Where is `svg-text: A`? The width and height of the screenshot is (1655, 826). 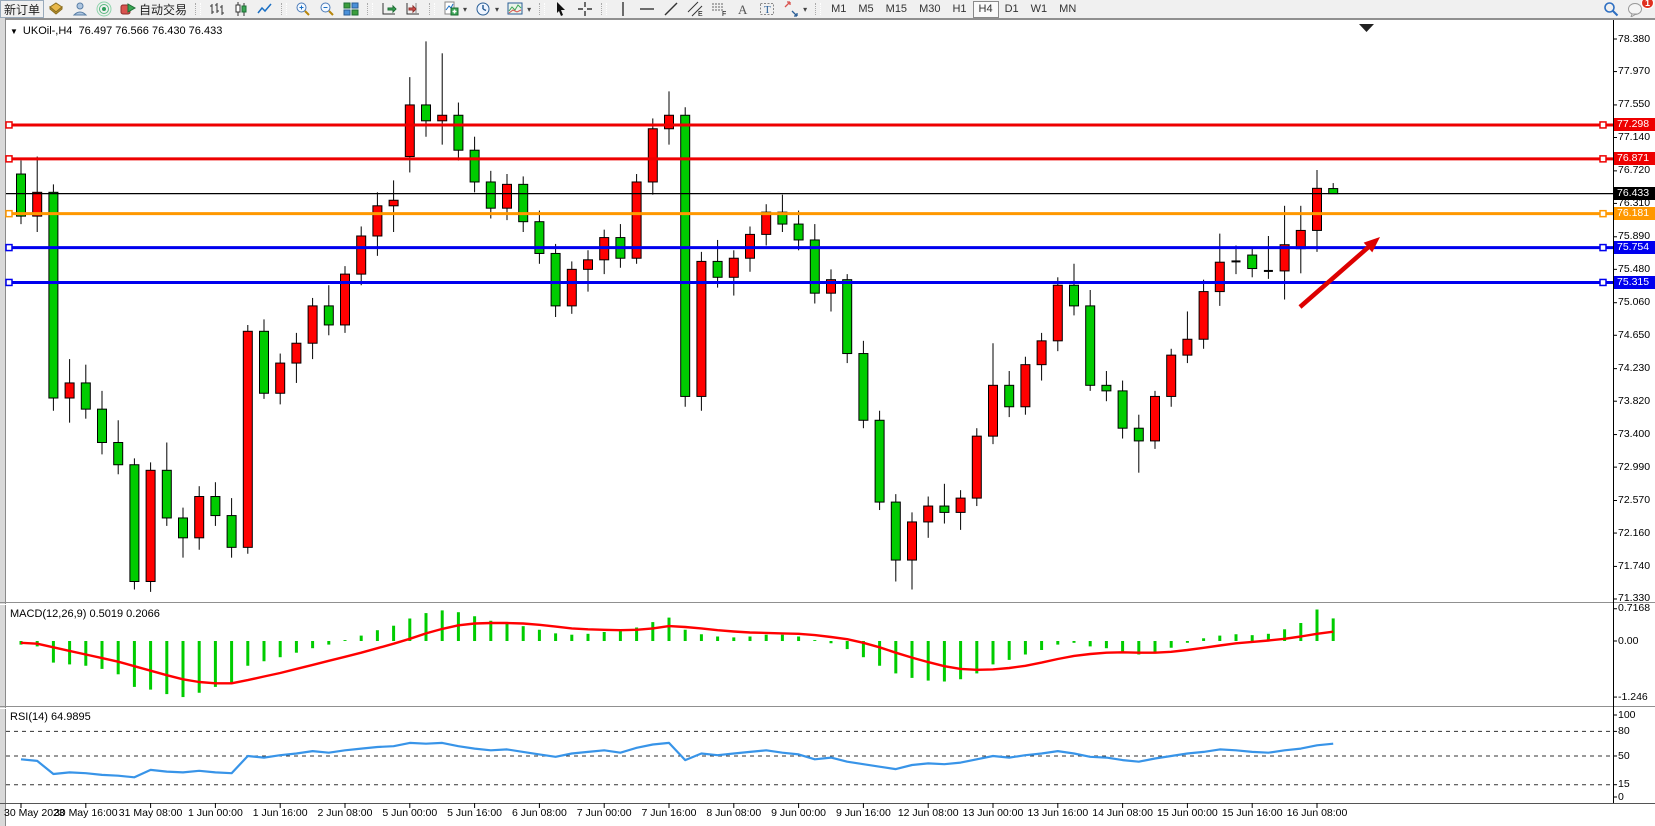
svg-text: A is located at coordinates (743, 9).